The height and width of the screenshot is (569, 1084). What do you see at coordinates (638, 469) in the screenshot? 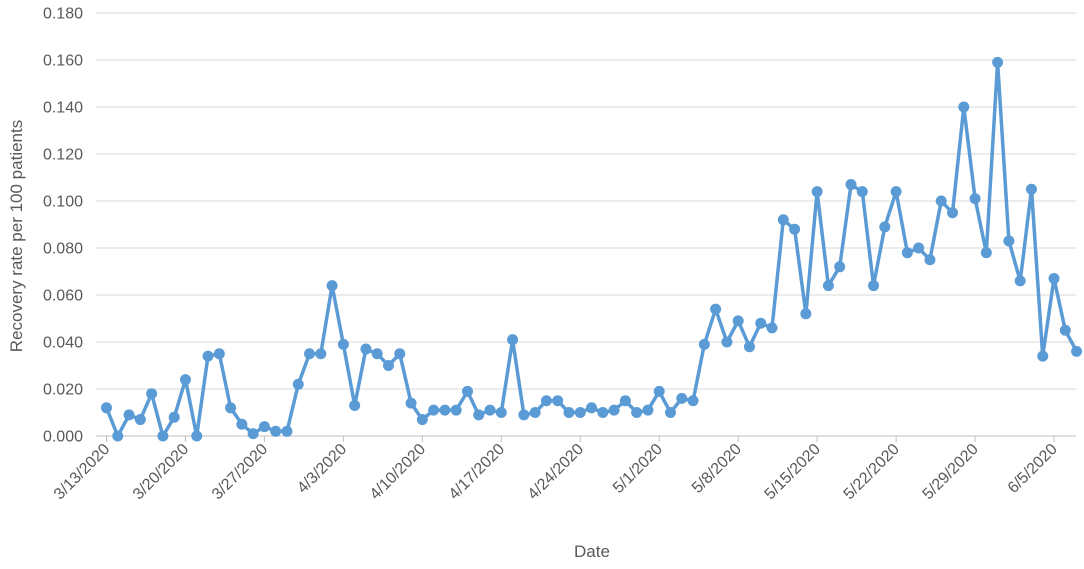
I see `x-tick-label: 5/1/2020` at bounding box center [638, 469].